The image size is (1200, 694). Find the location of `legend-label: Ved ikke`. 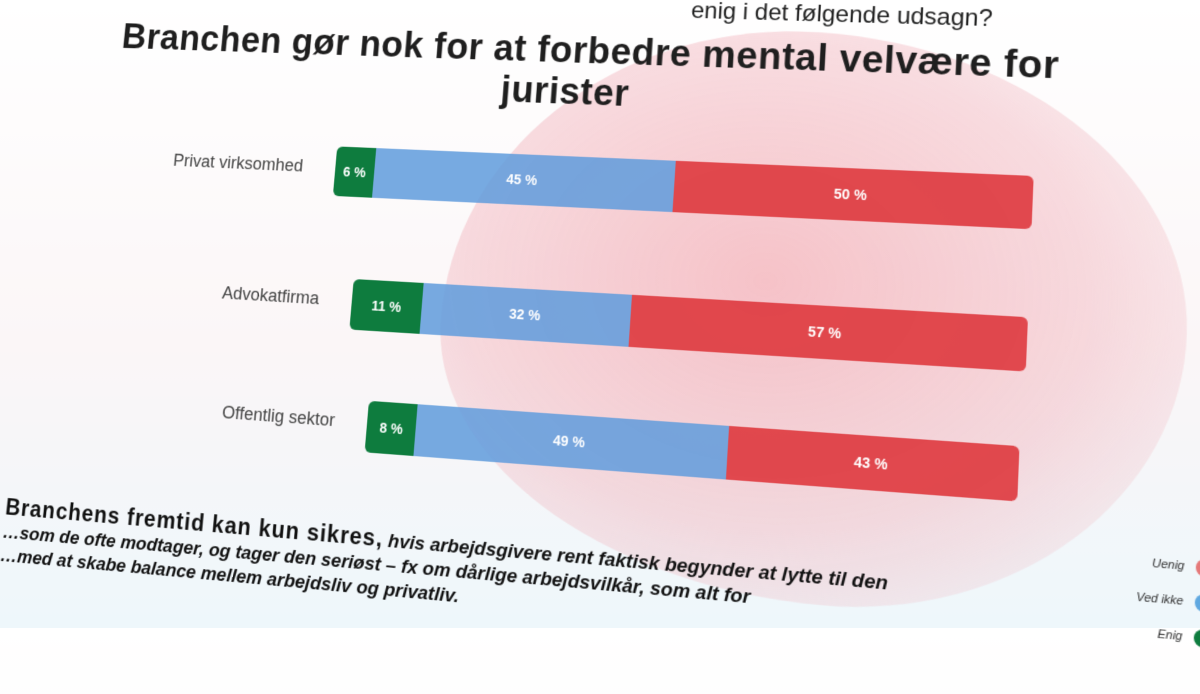

legend-label: Ved ikke is located at coordinates (1160, 599).